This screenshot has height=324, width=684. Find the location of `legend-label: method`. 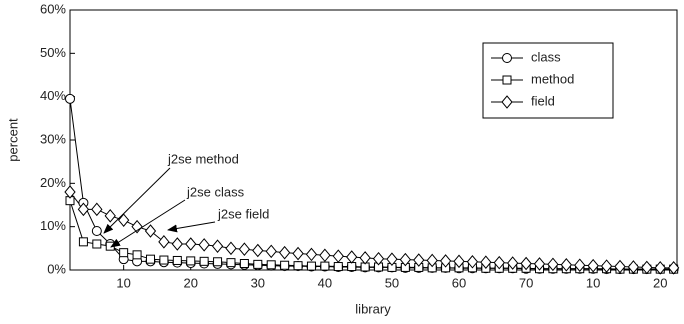

legend-label: method is located at coordinates (552, 78).